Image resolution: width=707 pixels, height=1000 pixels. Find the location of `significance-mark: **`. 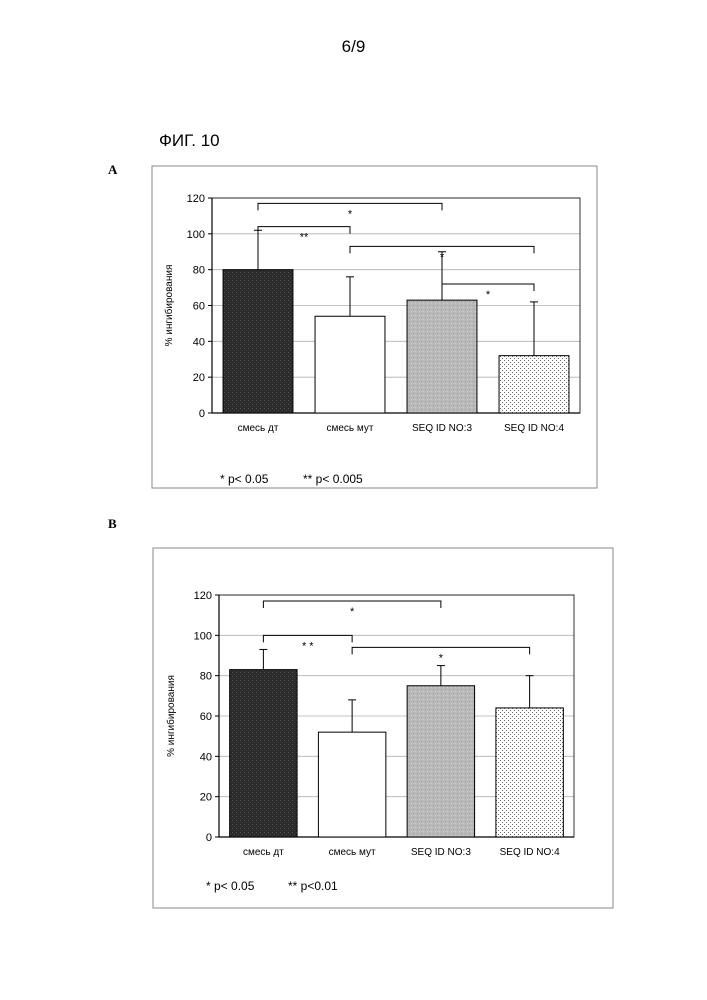

significance-mark: ** is located at coordinates (304, 238).